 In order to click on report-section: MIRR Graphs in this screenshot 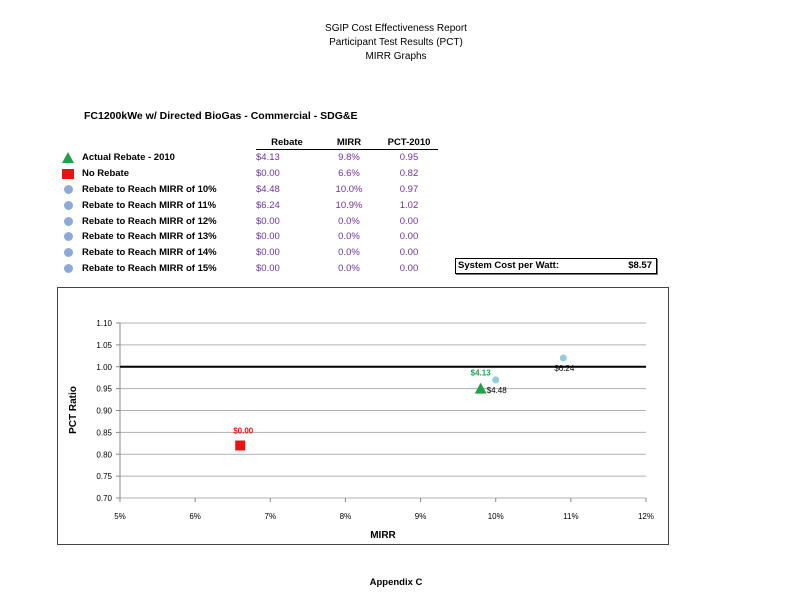, I will do `click(396, 56)`.